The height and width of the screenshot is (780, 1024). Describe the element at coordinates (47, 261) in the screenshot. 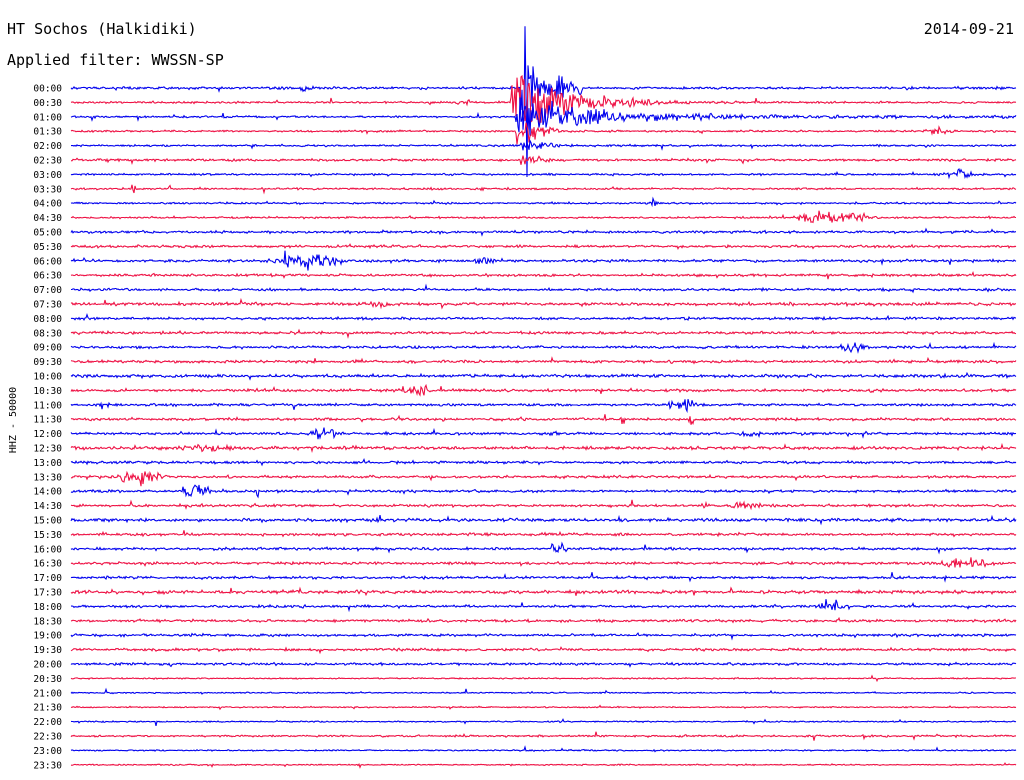

I see `tick-label-0600: 06:00` at that location.